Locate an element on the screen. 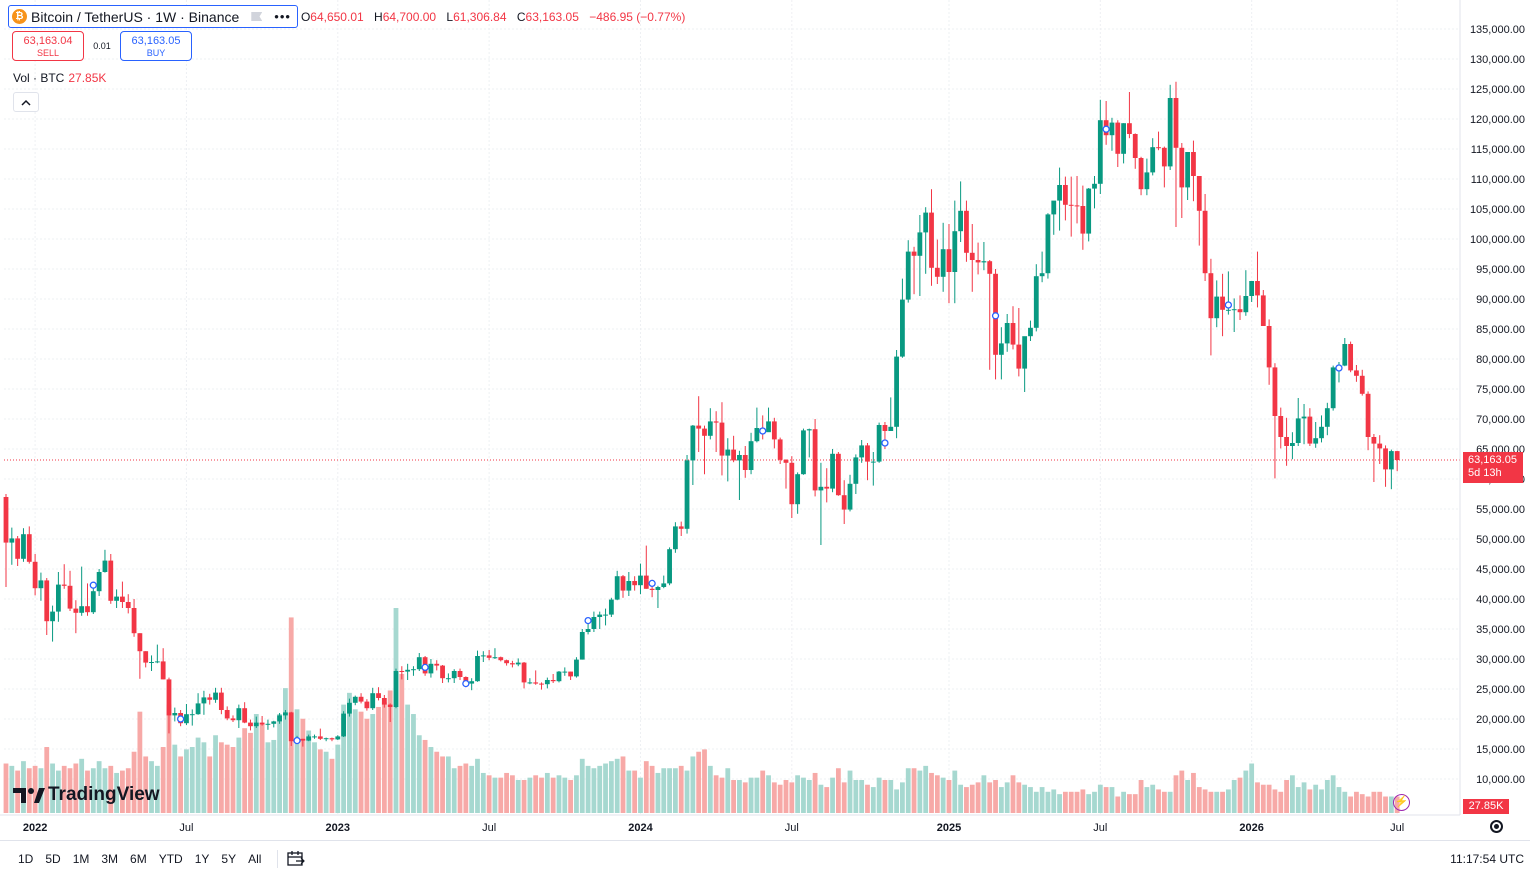 This screenshot has height=877, width=1530. flag-icon is located at coordinates (257, 16).